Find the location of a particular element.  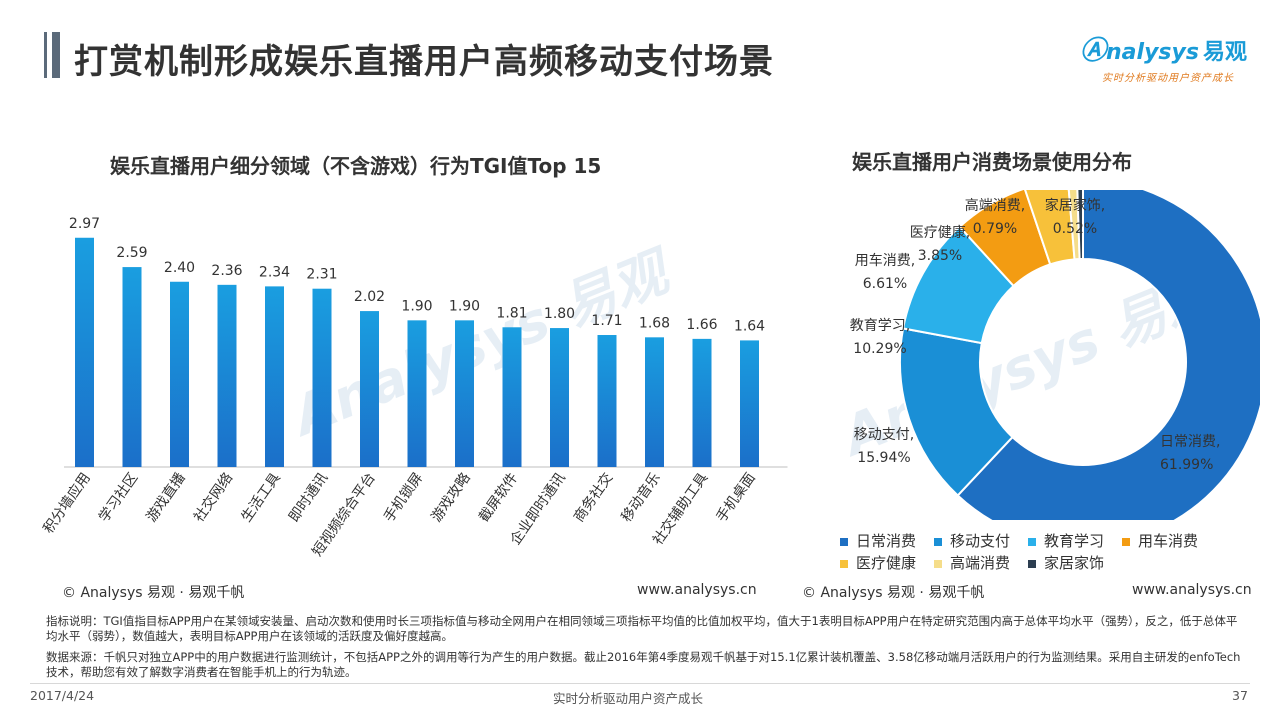

legend-label: 移动支付 is located at coordinates (980, 541).